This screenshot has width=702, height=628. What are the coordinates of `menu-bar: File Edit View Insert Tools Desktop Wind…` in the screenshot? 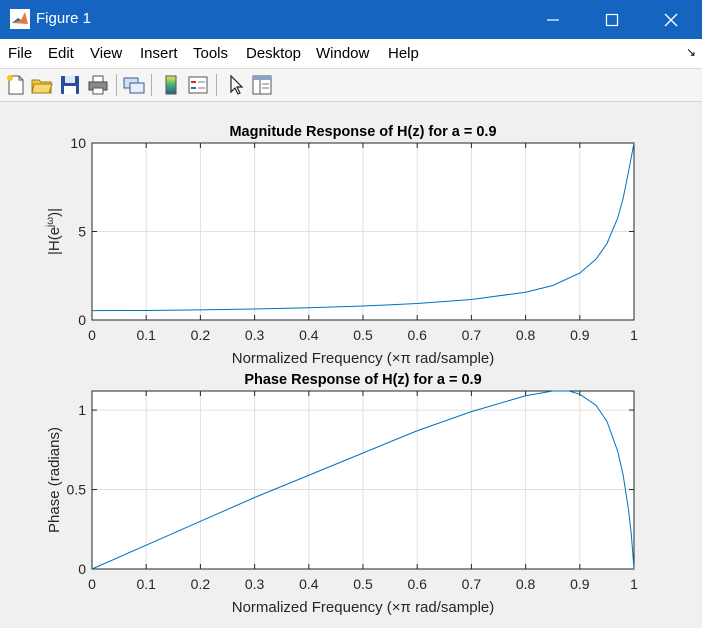 It's located at (351, 54).